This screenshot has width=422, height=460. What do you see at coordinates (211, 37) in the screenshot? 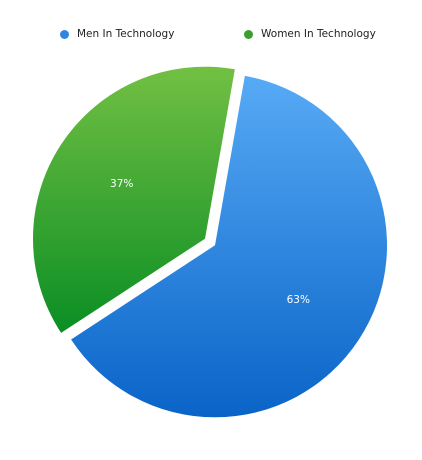
I see `chart-legend: Men In Technology Women In Technology` at bounding box center [211, 37].